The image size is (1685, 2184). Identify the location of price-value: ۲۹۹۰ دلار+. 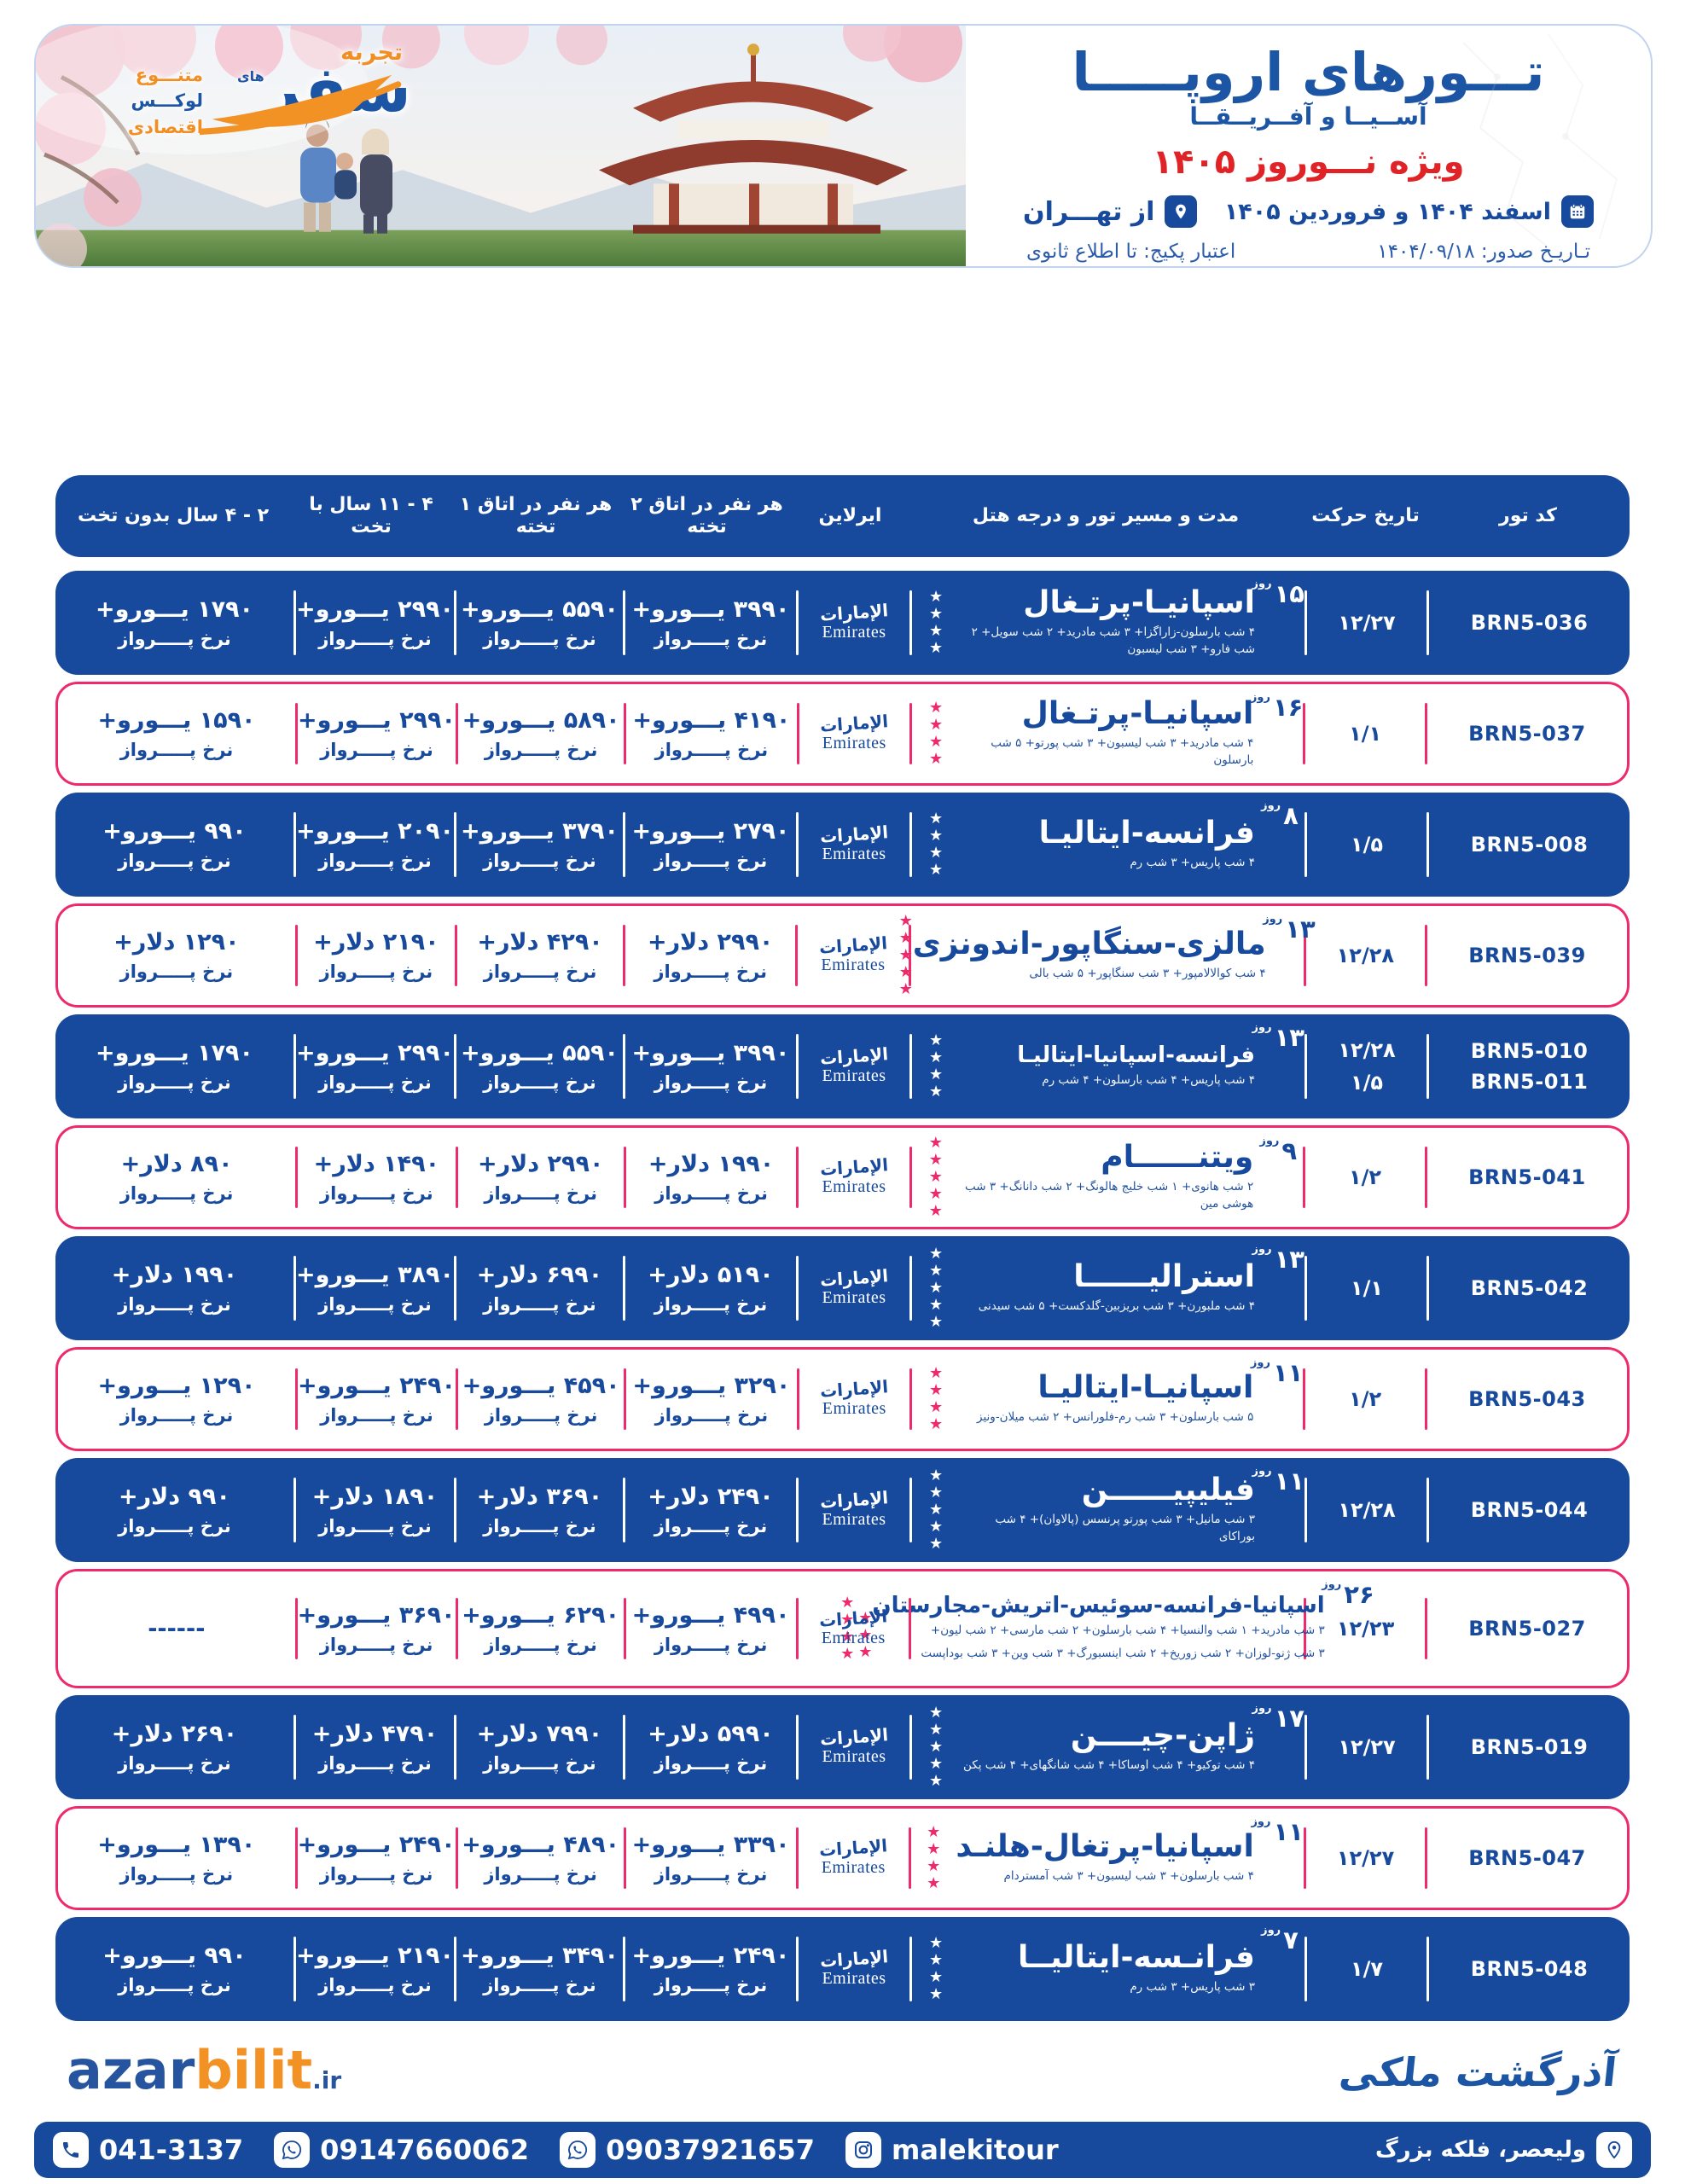
(710, 943).